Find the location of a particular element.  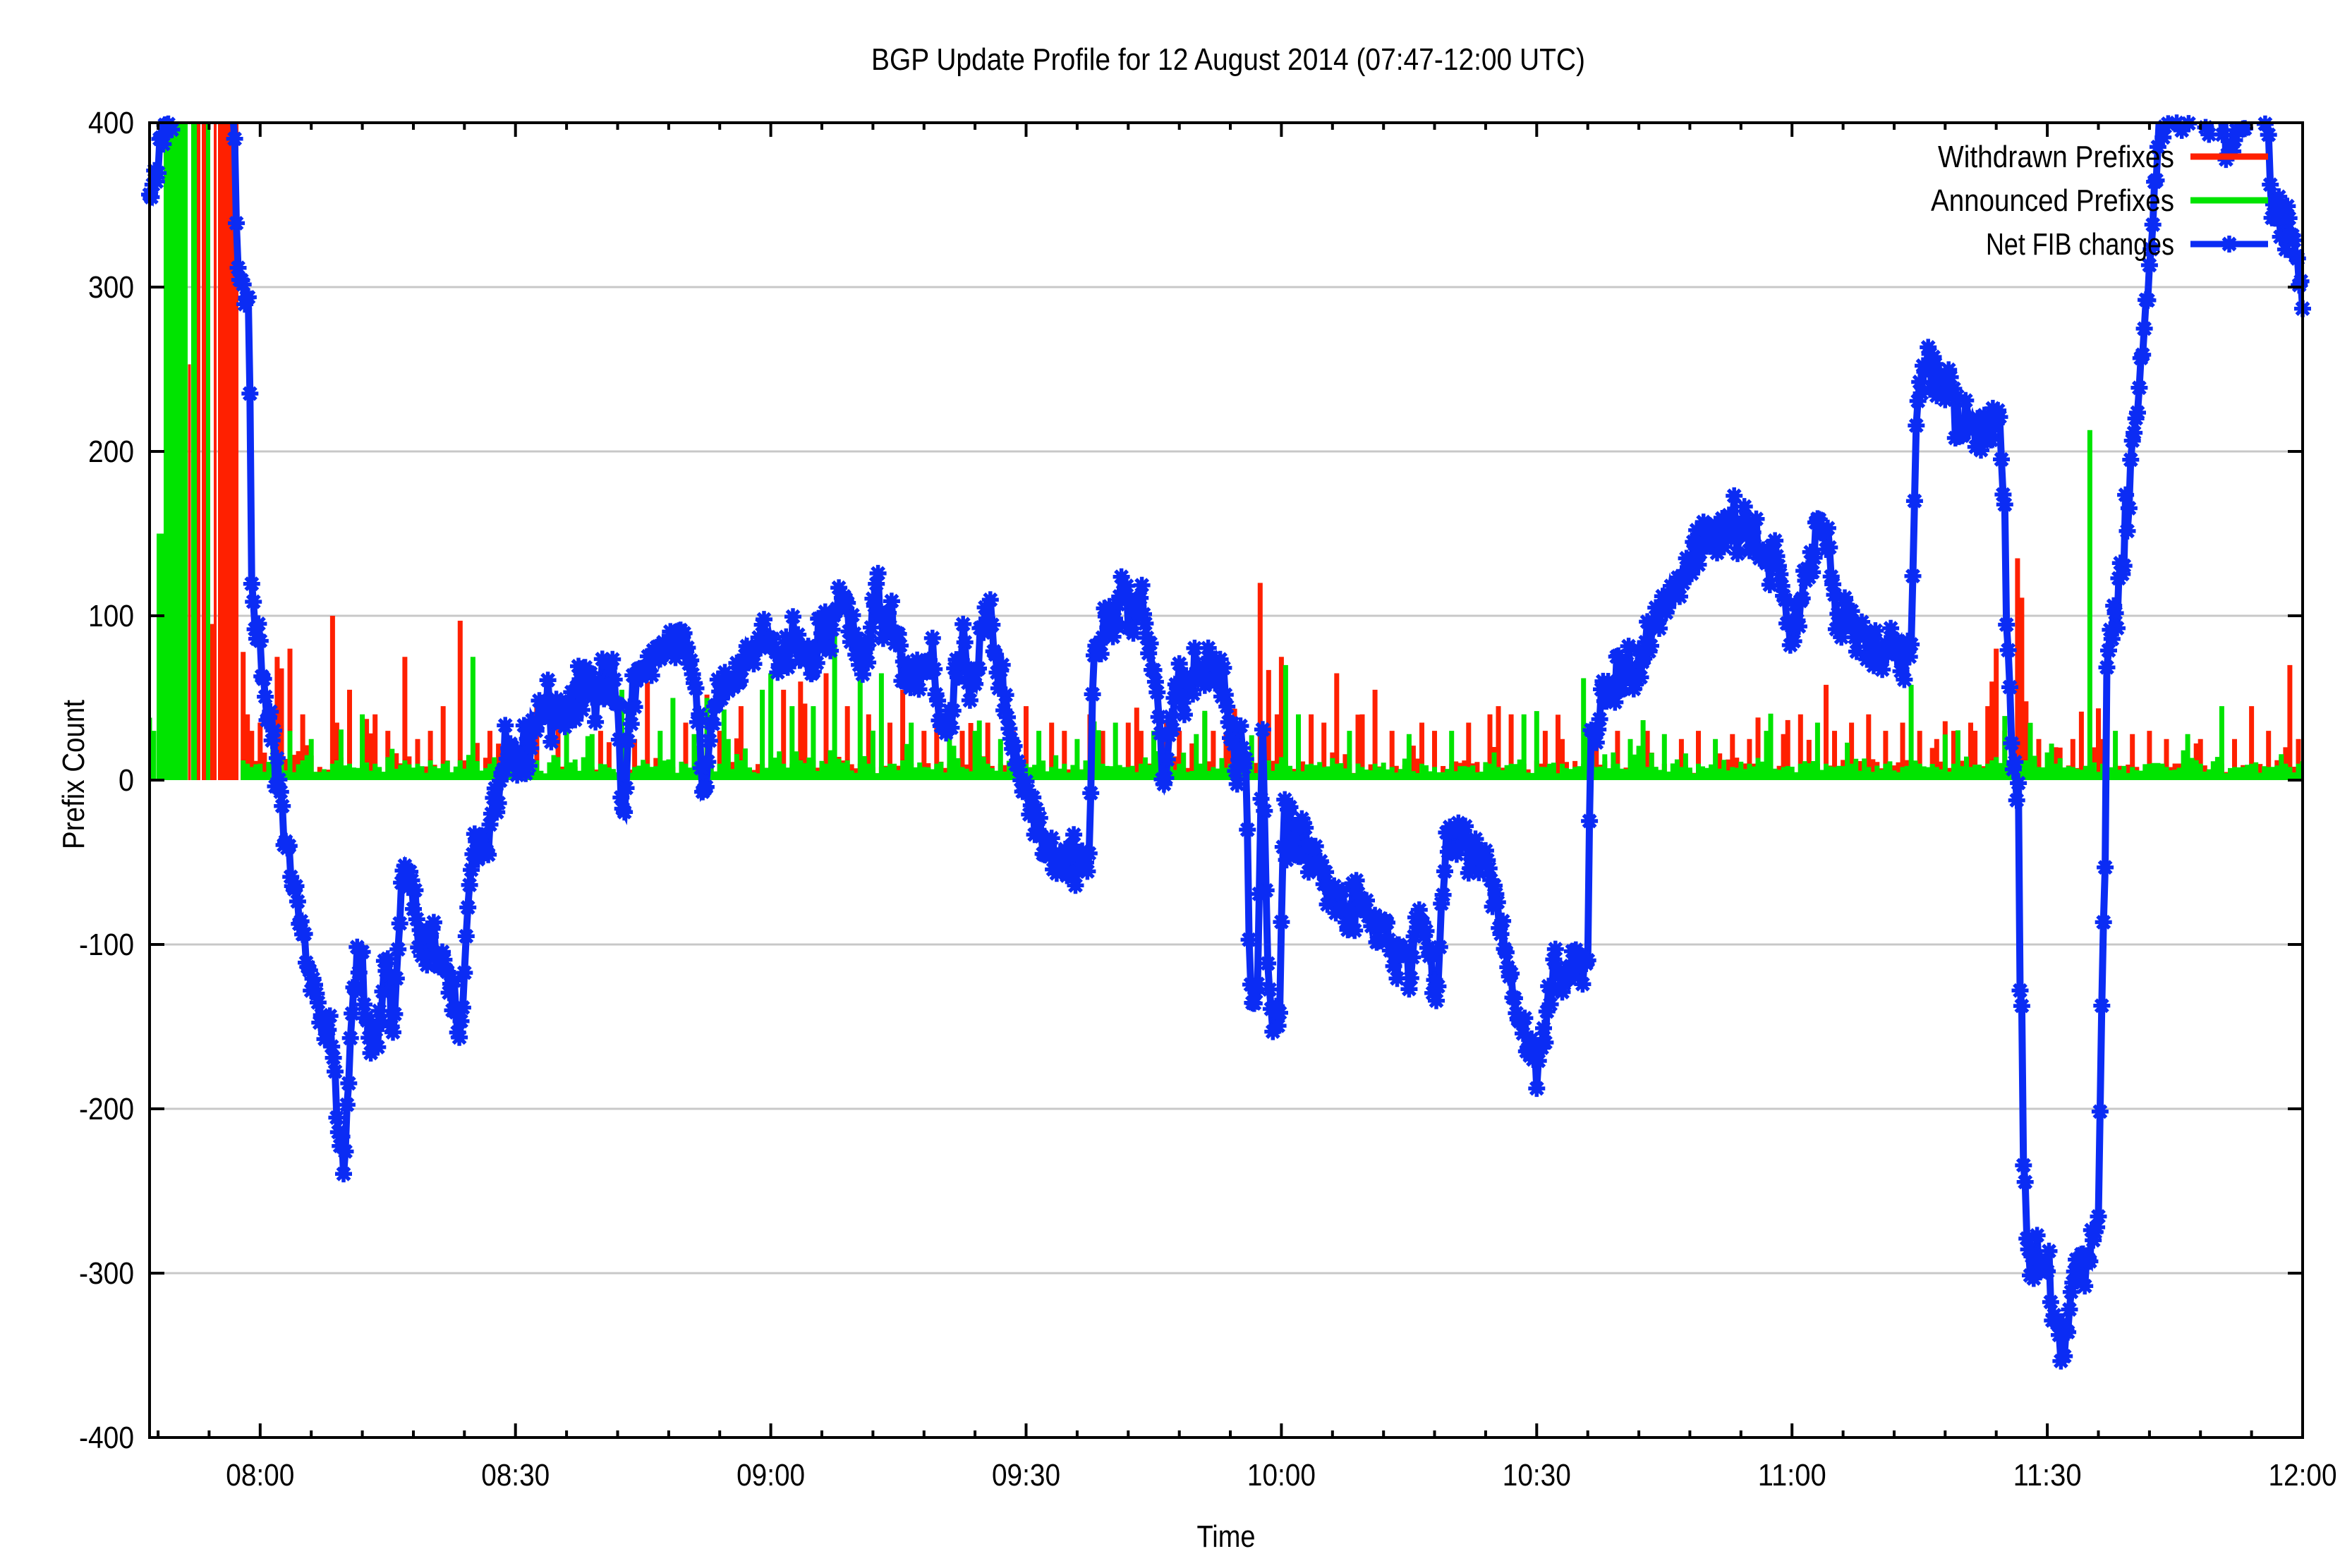

svg-text: 08:00 is located at coordinates (260, 1475).